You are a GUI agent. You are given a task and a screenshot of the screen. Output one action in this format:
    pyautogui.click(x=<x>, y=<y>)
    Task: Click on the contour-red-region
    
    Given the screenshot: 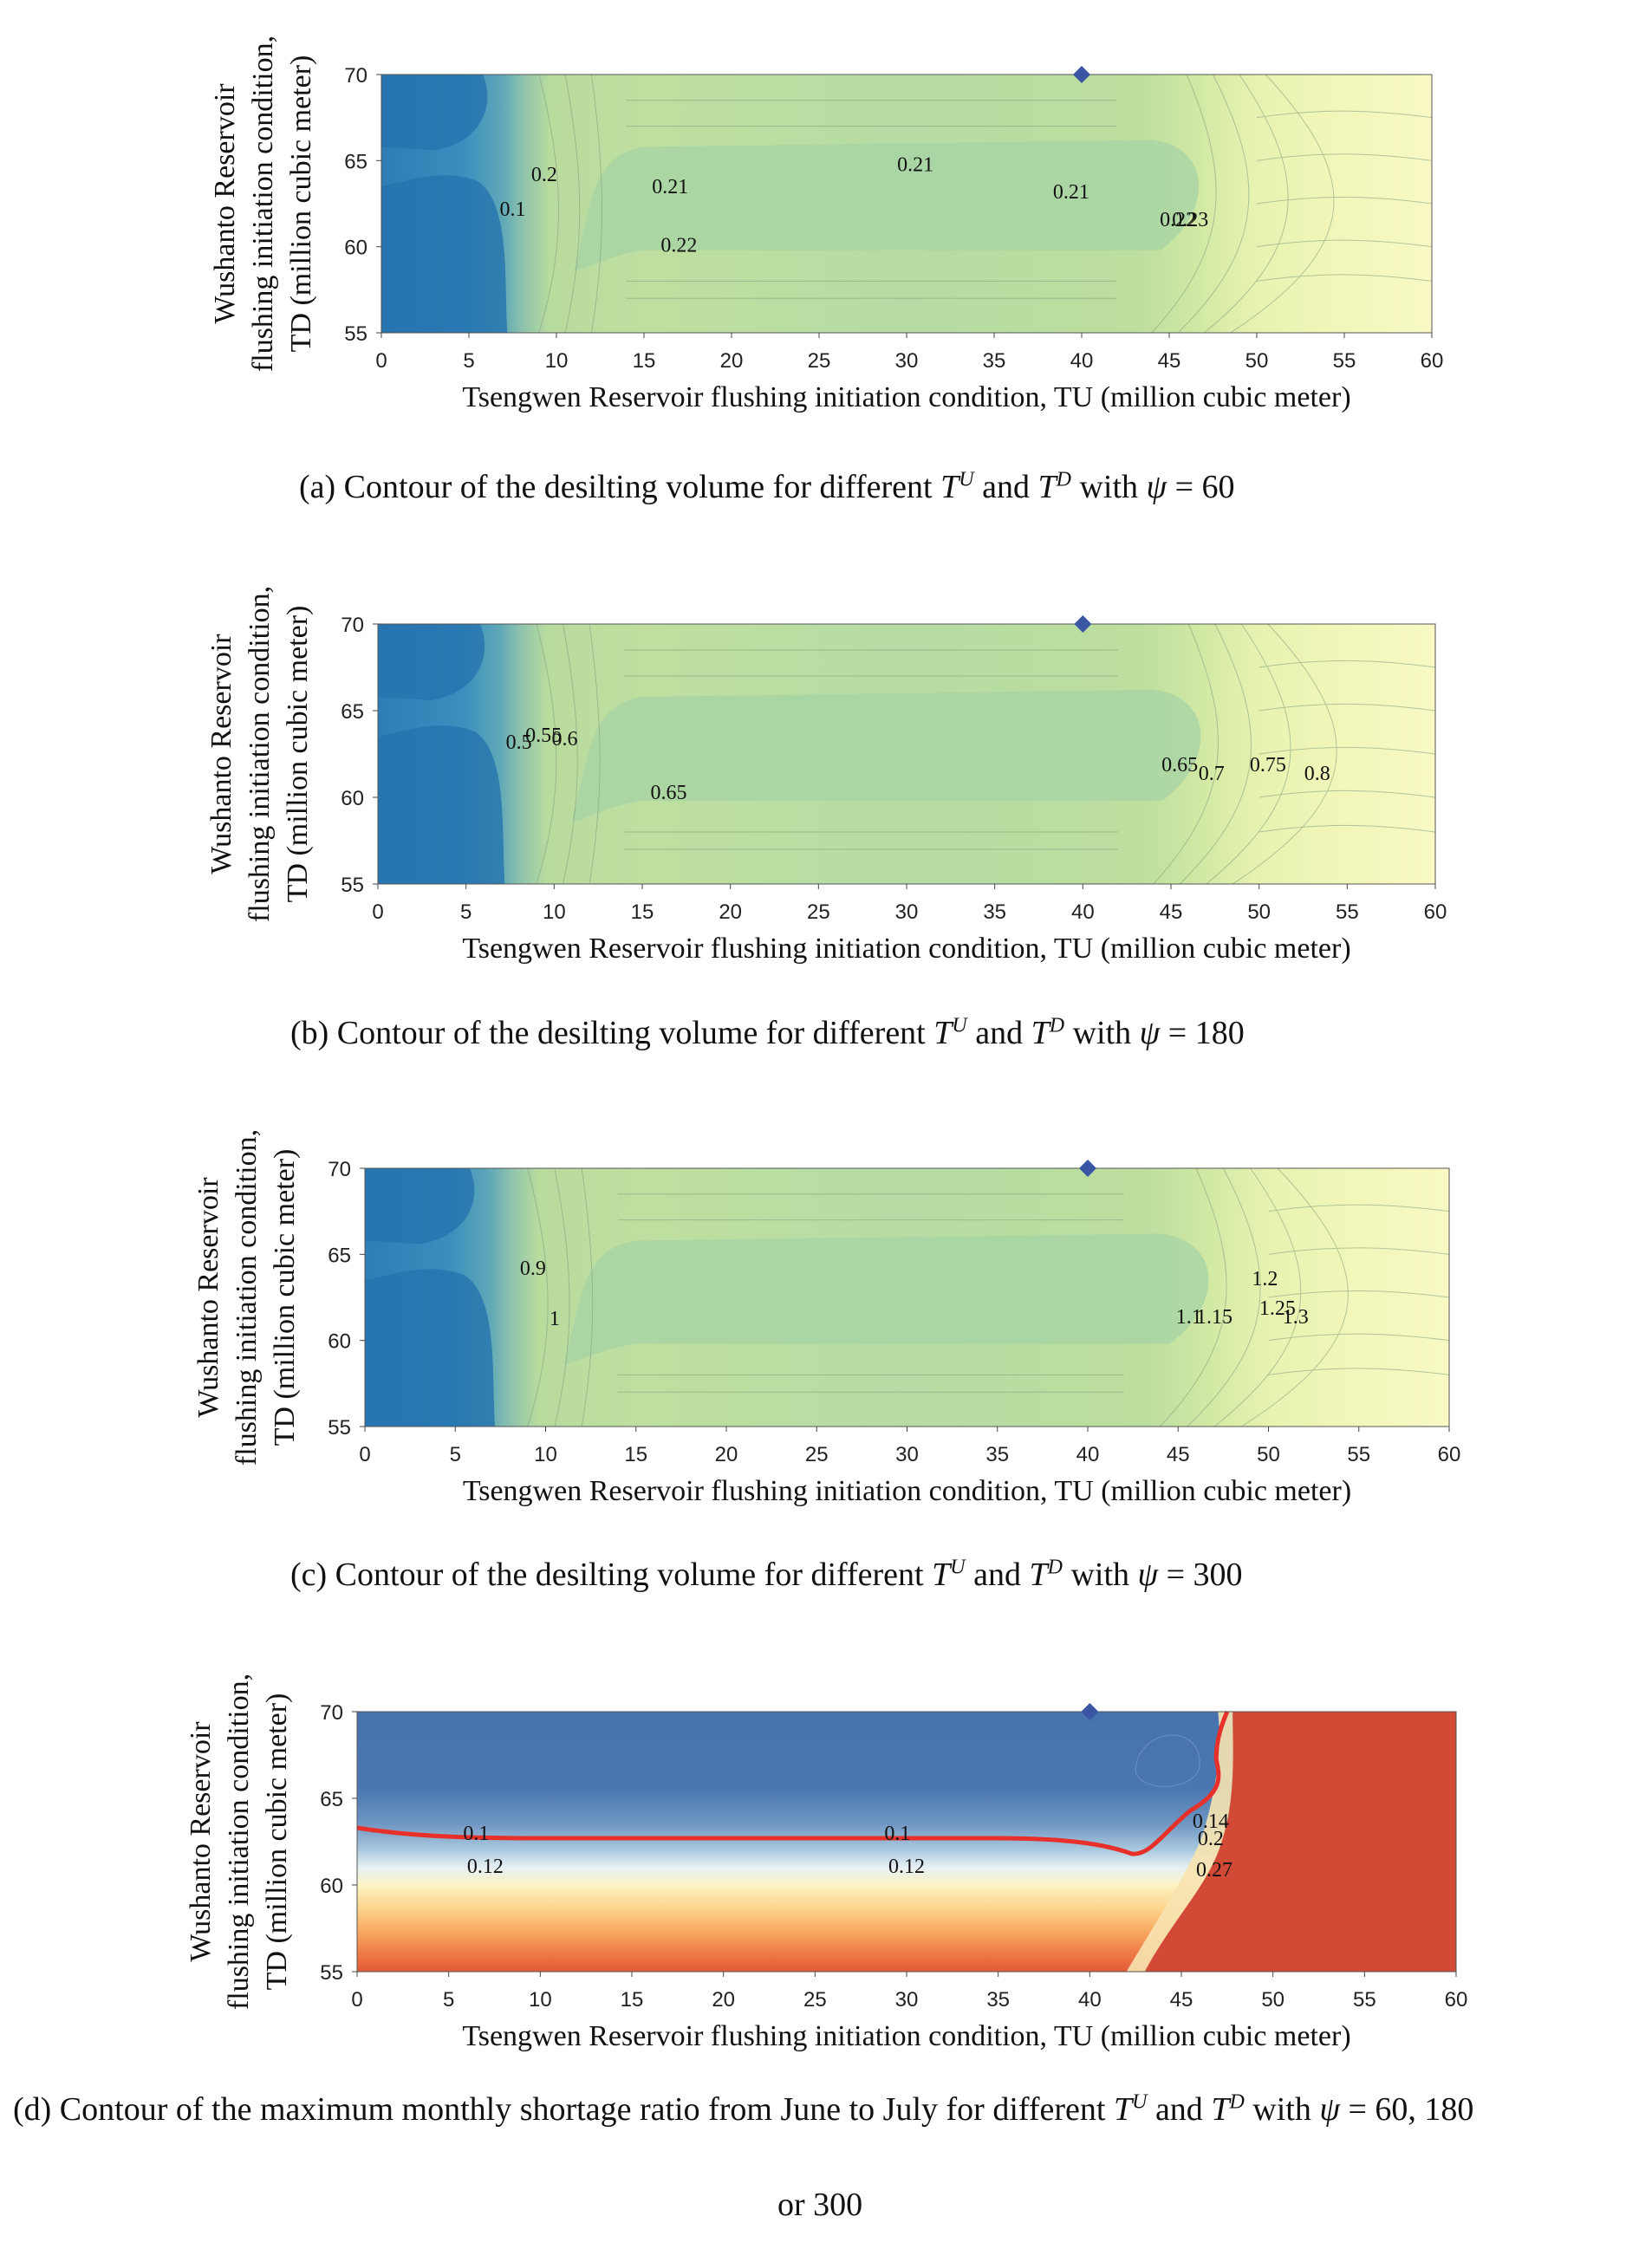 What is the action you would take?
    pyautogui.click(x=1300, y=1842)
    